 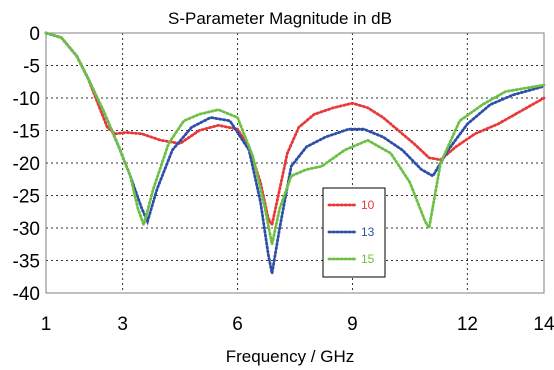 I want to click on x-tick-label: 9, so click(x=352, y=324).